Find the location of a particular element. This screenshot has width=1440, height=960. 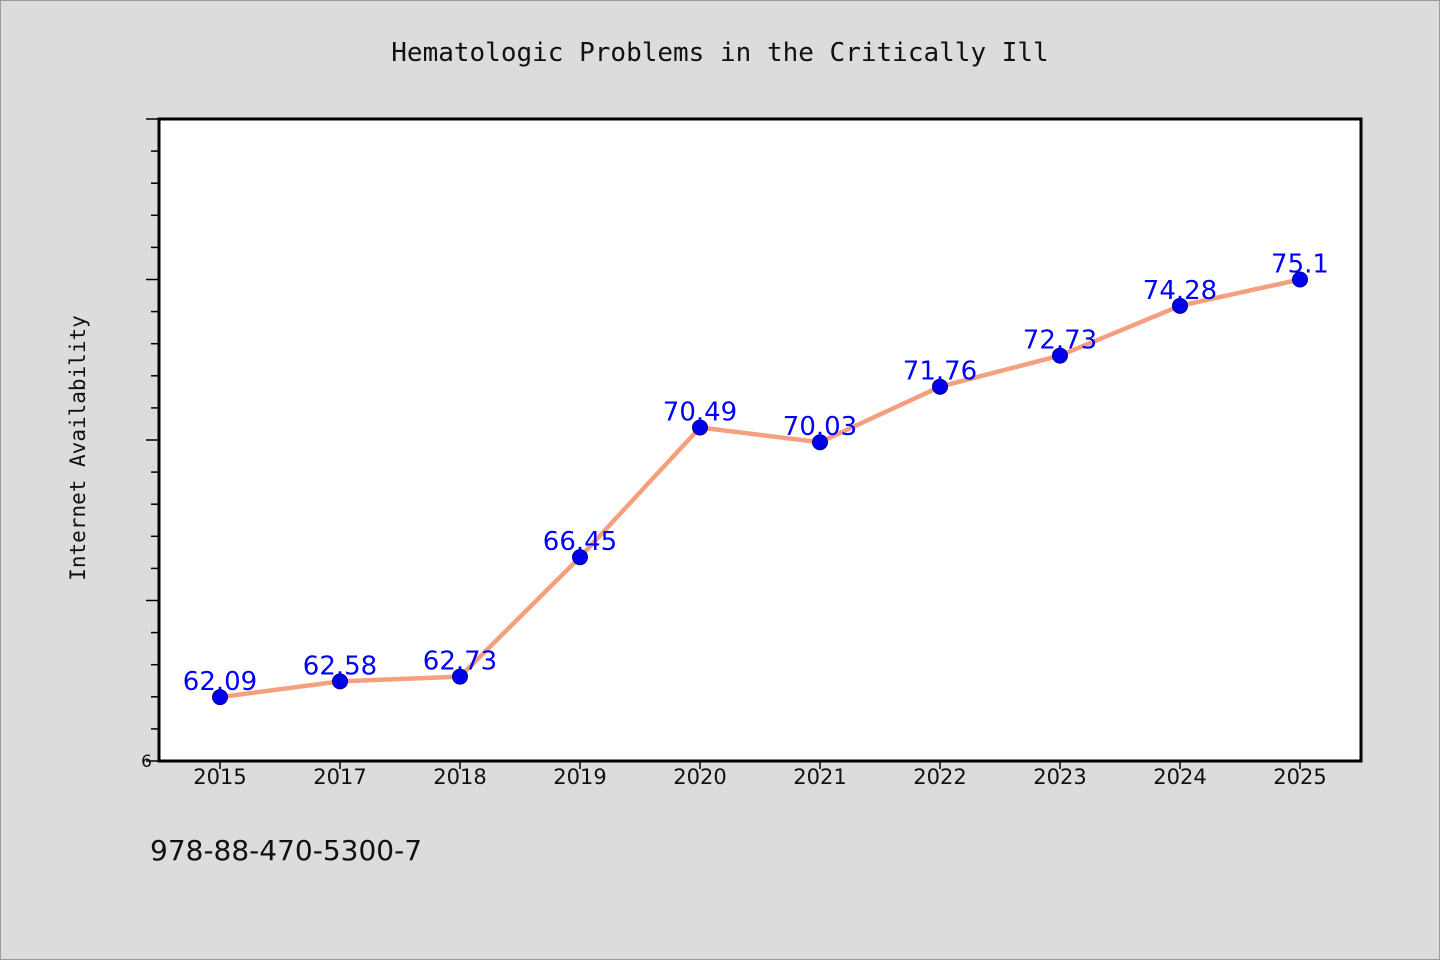

x-tick-label: 2020 is located at coordinates (699, 777).